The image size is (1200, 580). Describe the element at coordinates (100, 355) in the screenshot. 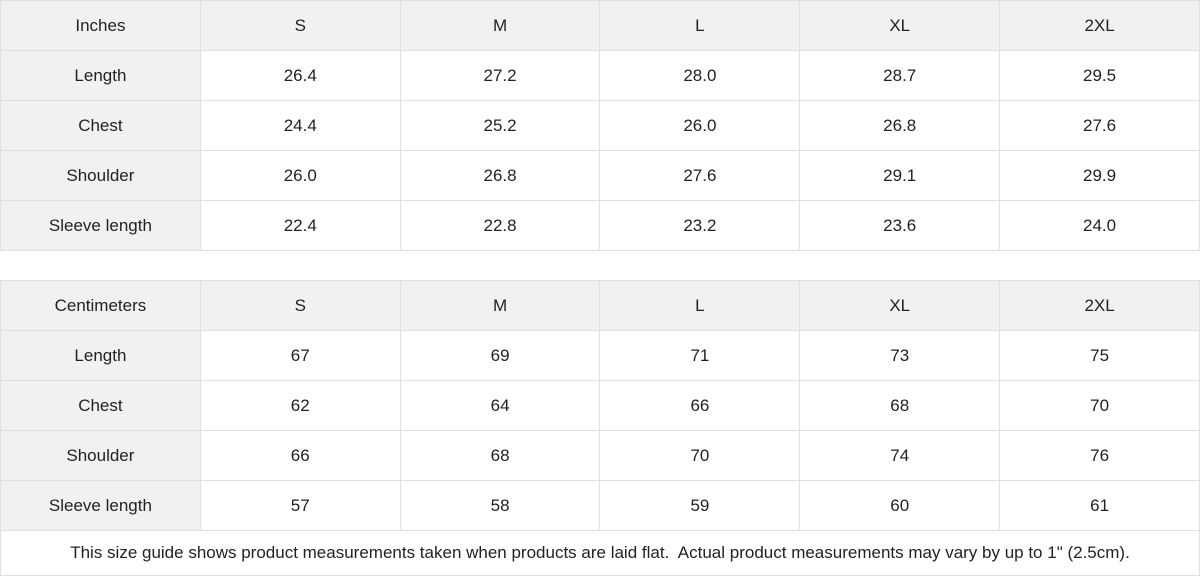

I see `centimeters-measurement-label-cell: Length` at that location.